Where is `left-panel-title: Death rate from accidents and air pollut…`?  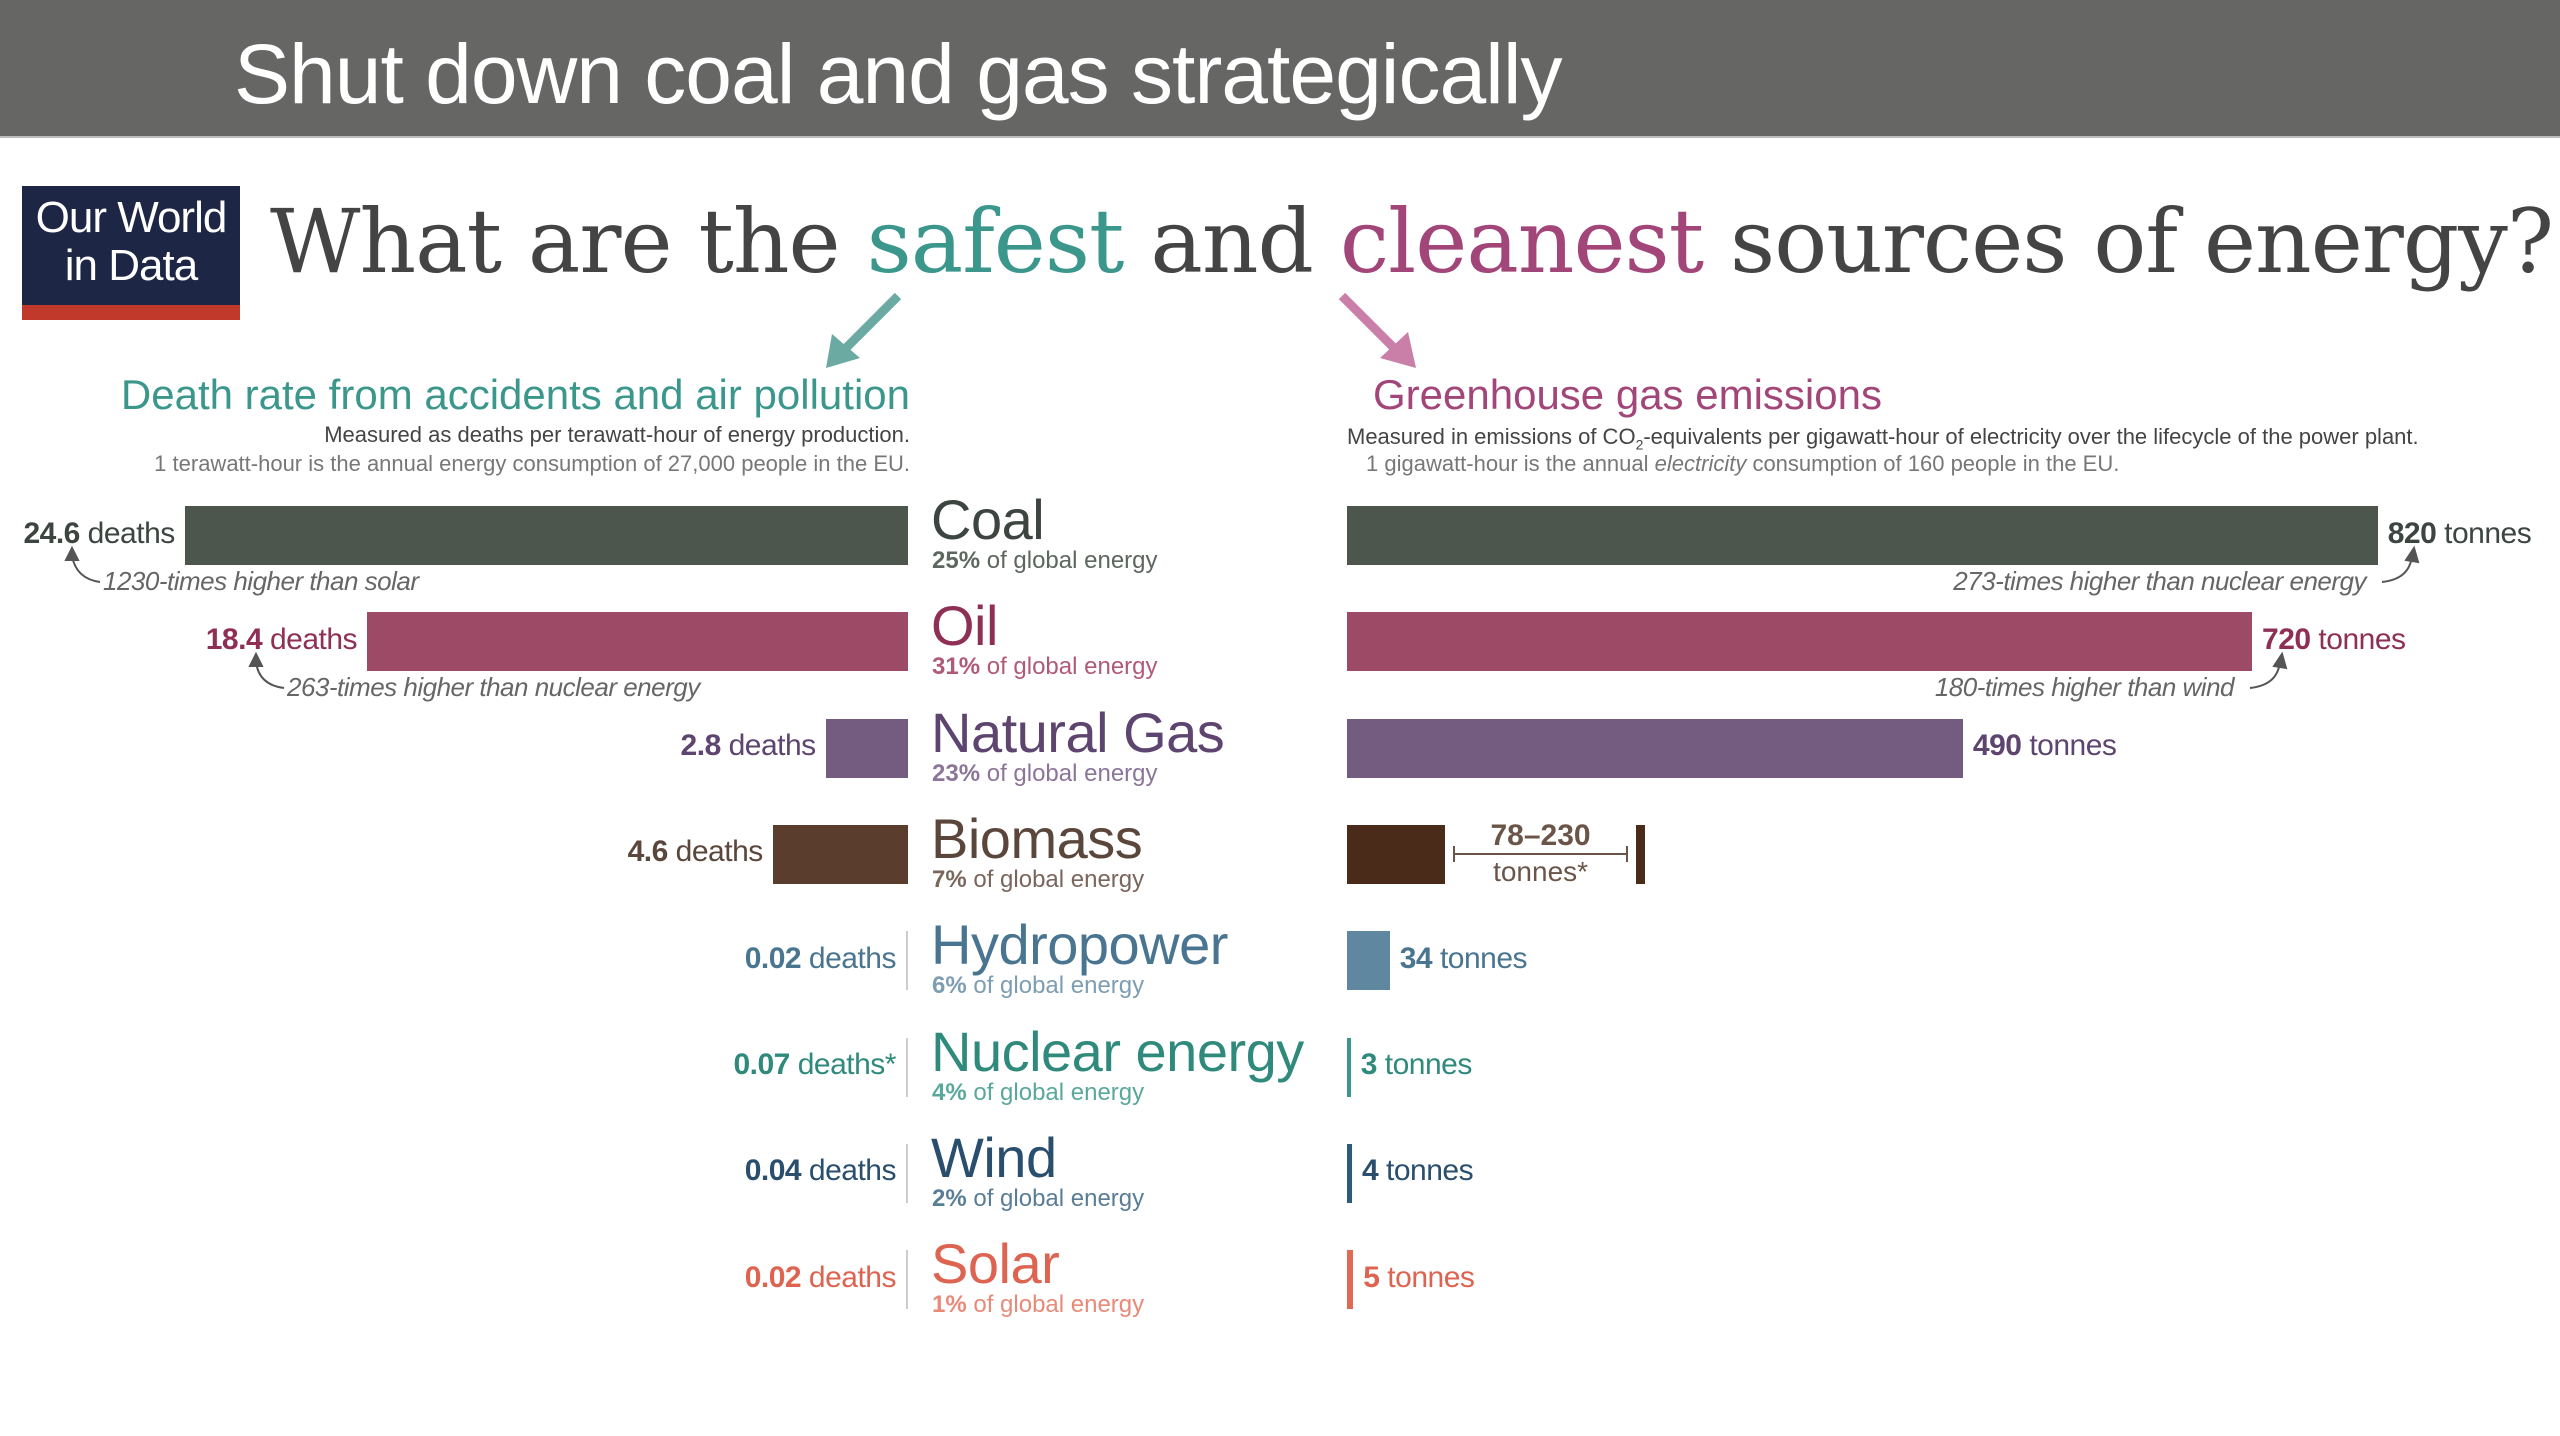
left-panel-title: Death rate from accidents and air pollut… is located at coordinates (515, 394).